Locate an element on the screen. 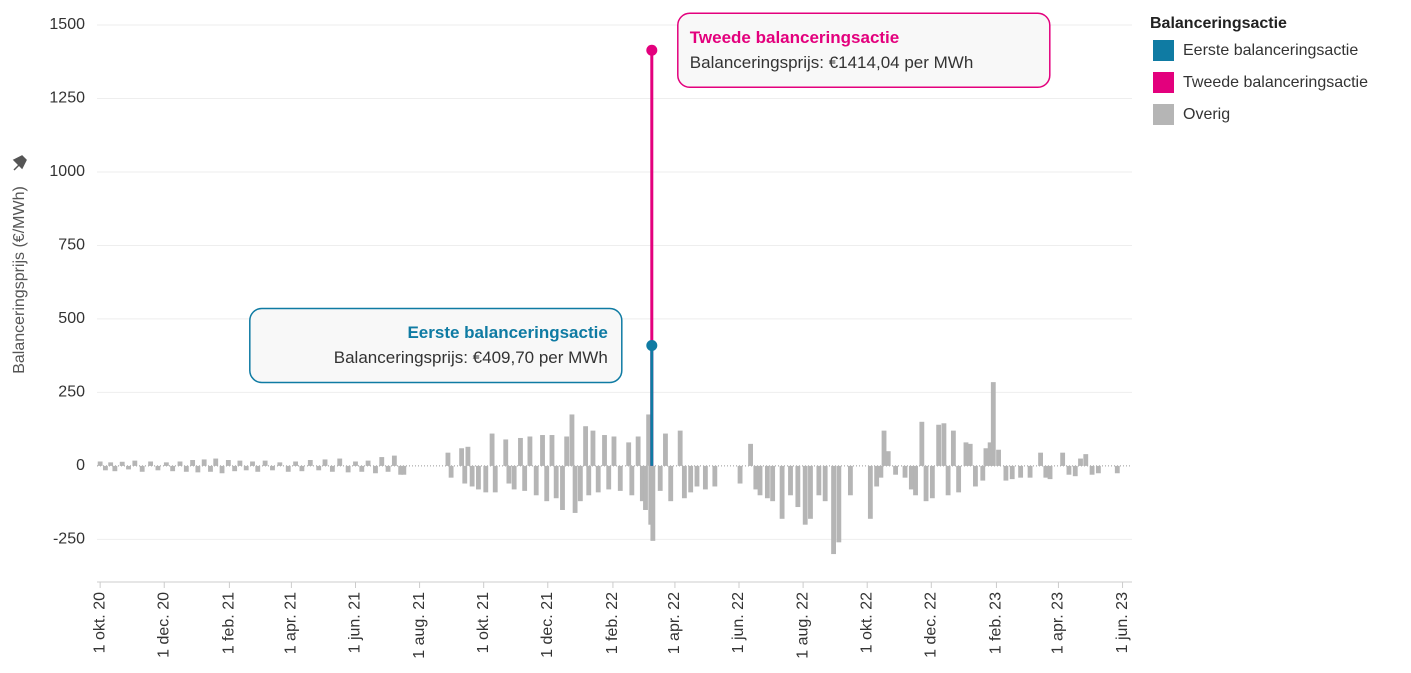 This screenshot has width=1411, height=673. annotation-title: Eerste balanceringsactie is located at coordinates (507, 332).